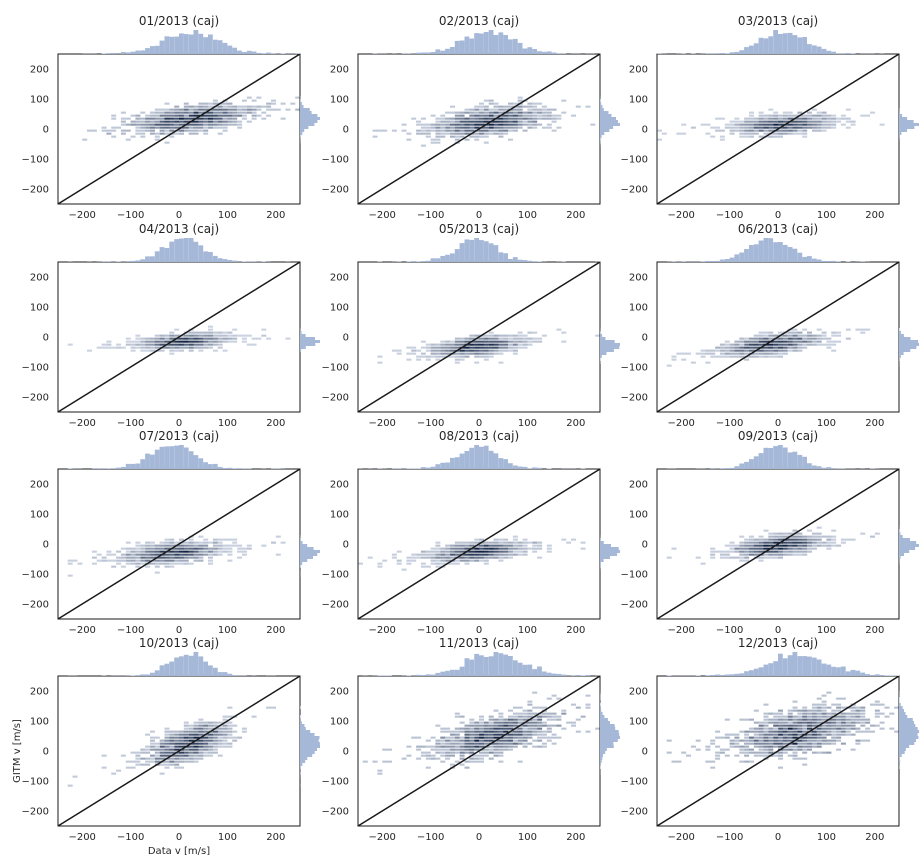  I want to click on panel-title: 07/2013 (caj), so click(179, 436).